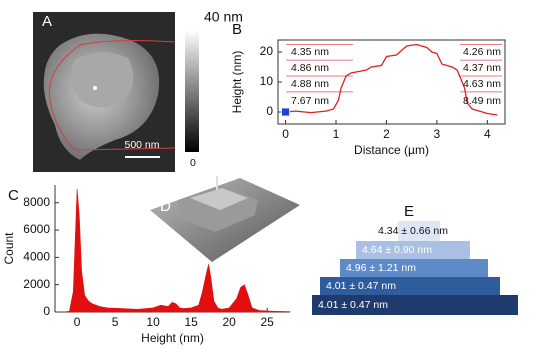 The width and height of the screenshot is (550, 357). I want to click on colorbar-min: 0, so click(193, 163).